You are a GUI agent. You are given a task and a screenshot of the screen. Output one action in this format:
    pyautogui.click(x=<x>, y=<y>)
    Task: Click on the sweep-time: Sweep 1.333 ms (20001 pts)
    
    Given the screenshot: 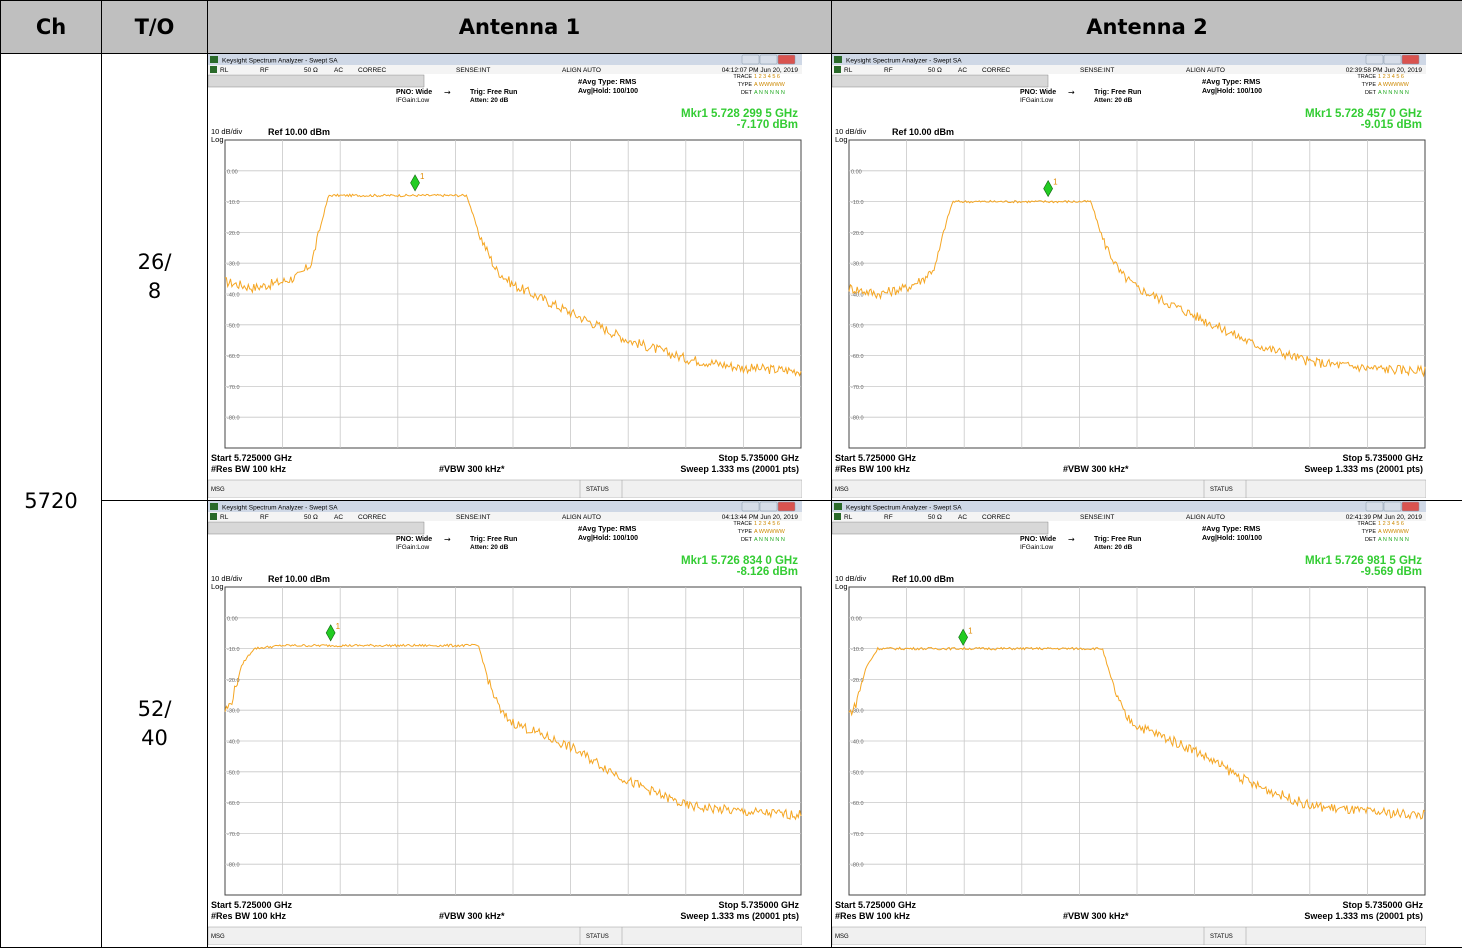 What is the action you would take?
    pyautogui.click(x=1363, y=916)
    